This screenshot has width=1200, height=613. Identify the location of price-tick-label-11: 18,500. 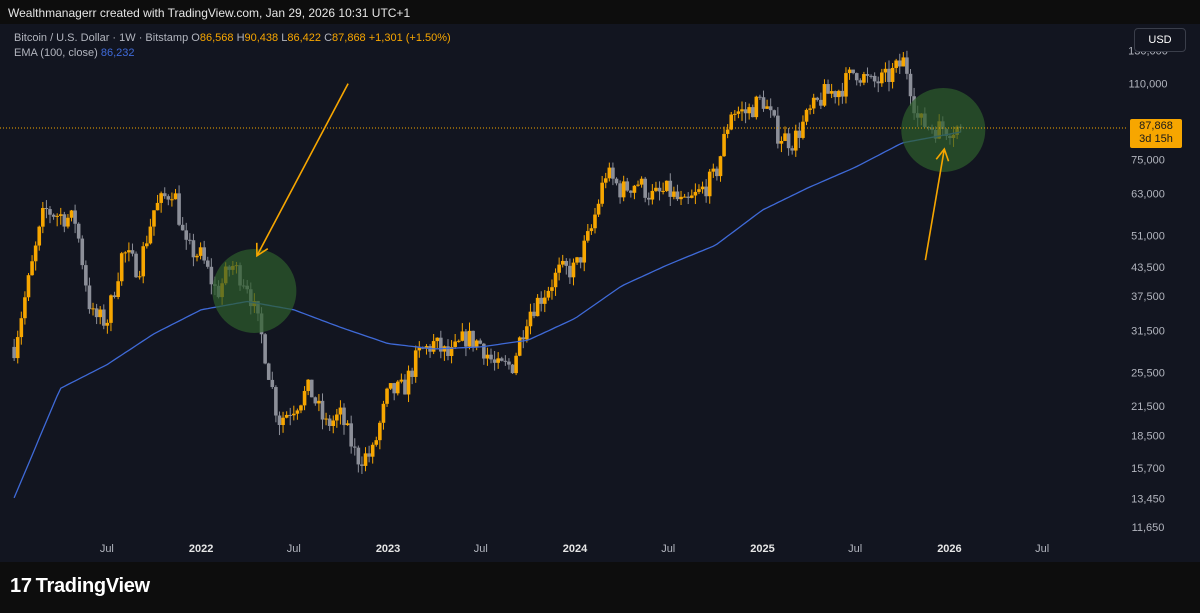
(1148, 437).